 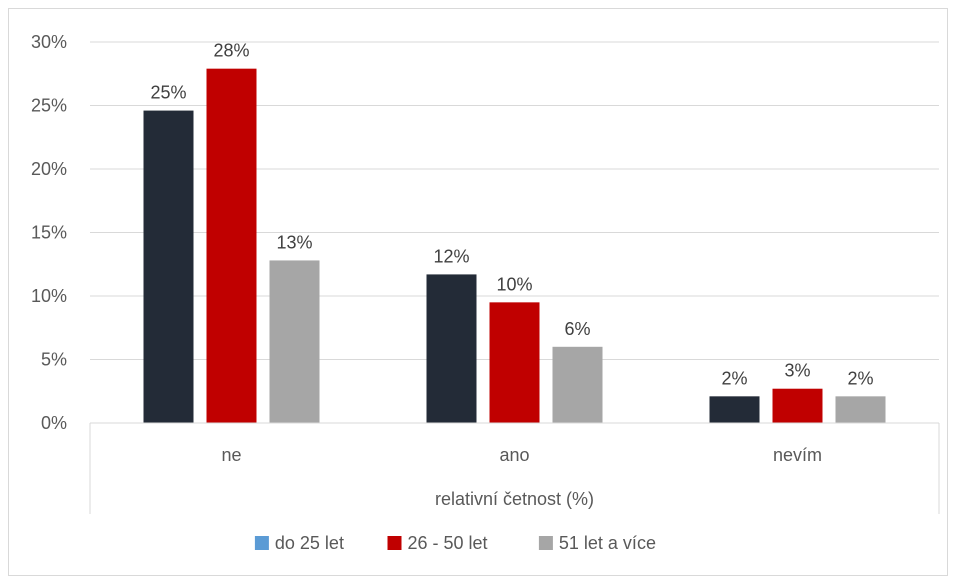 I want to click on data-label: 6%, so click(x=577, y=329).